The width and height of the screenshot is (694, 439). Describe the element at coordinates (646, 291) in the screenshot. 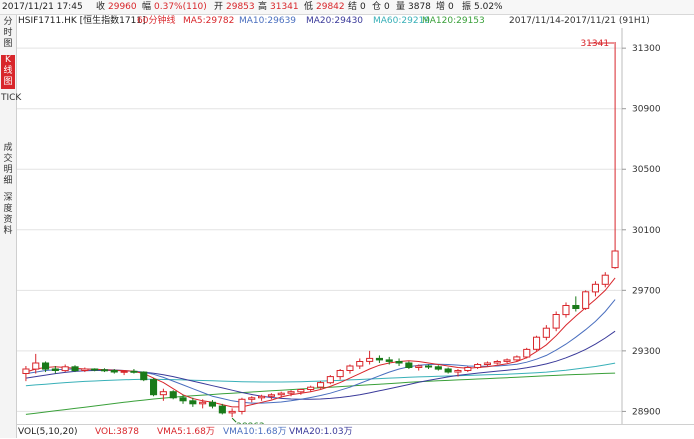

I see `y-tick-label: 29700` at that location.